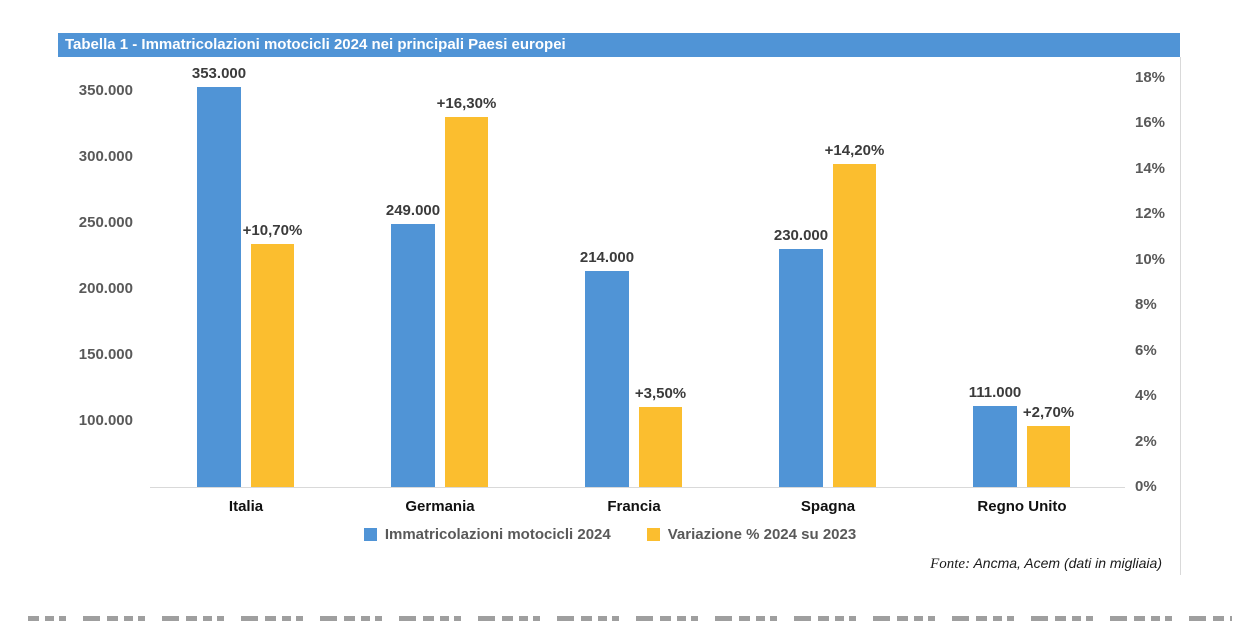 This screenshot has height=622, width=1240. Describe the element at coordinates (607, 257) in the screenshot. I see `value-label-registrations-francia: 214.000` at that location.